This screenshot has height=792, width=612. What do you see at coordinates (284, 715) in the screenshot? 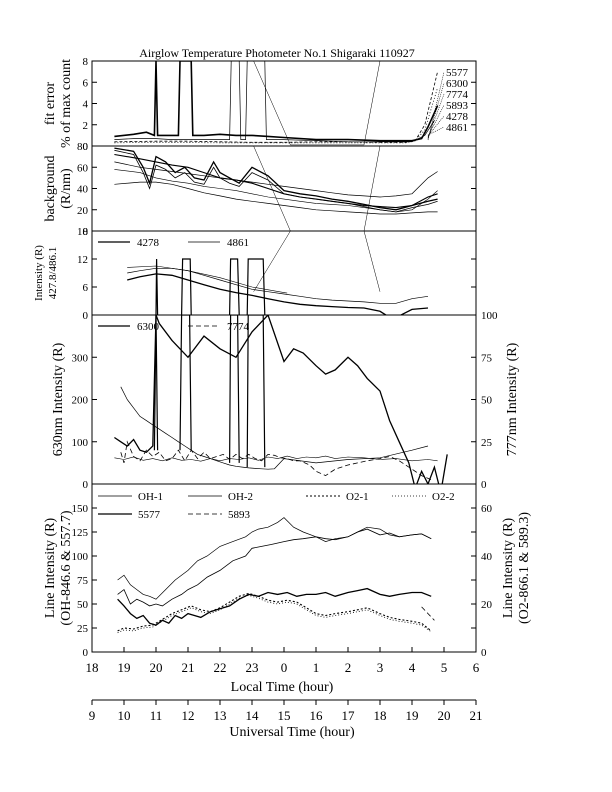
I see `ut-tick-label: 15` at bounding box center [284, 715].